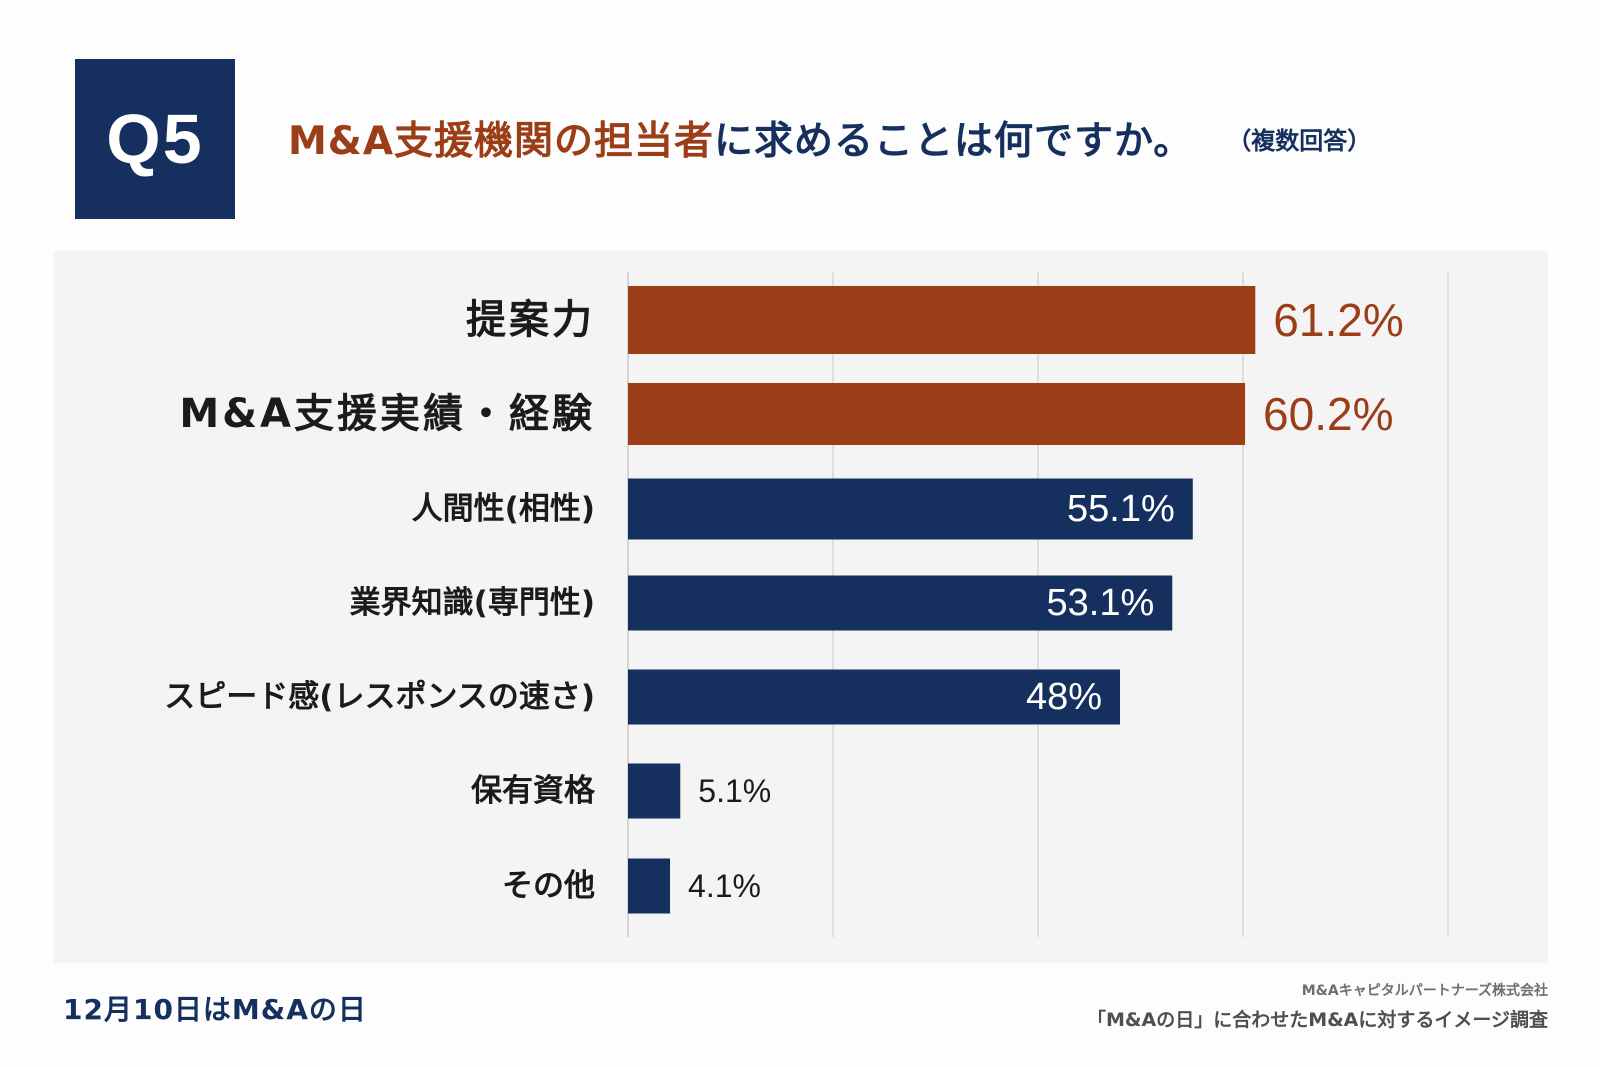  What do you see at coordinates (530, 320) in the screenshot?
I see `category-label-0: 提案力` at bounding box center [530, 320].